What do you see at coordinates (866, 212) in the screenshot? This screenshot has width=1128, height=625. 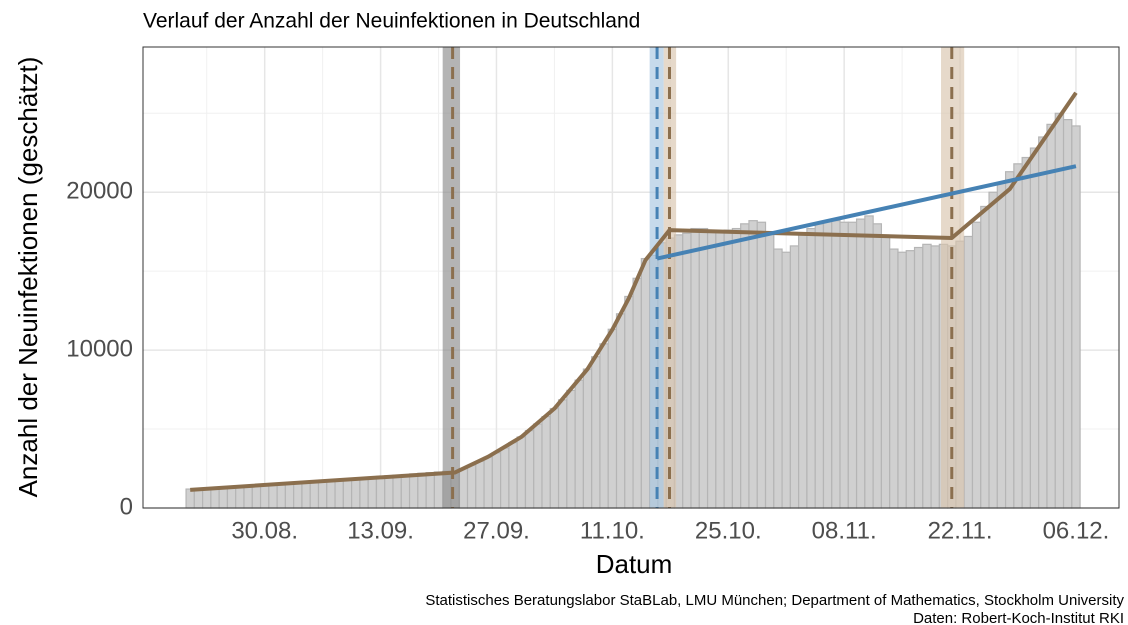 I see `fit-line` at bounding box center [866, 212].